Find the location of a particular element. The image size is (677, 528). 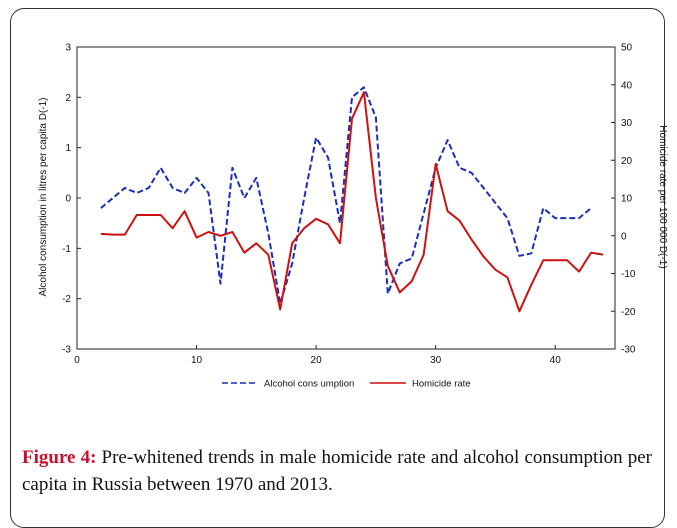

left-y-tick-label: 3 is located at coordinates (68, 48).